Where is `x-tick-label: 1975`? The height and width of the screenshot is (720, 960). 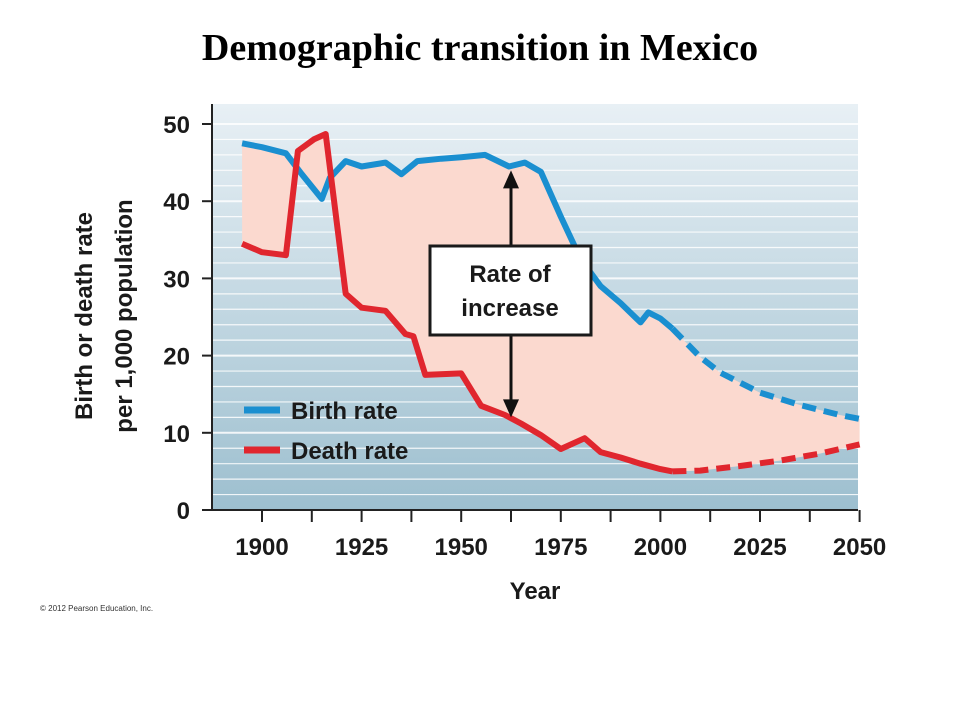
x-tick-label: 1975 is located at coordinates (560, 547).